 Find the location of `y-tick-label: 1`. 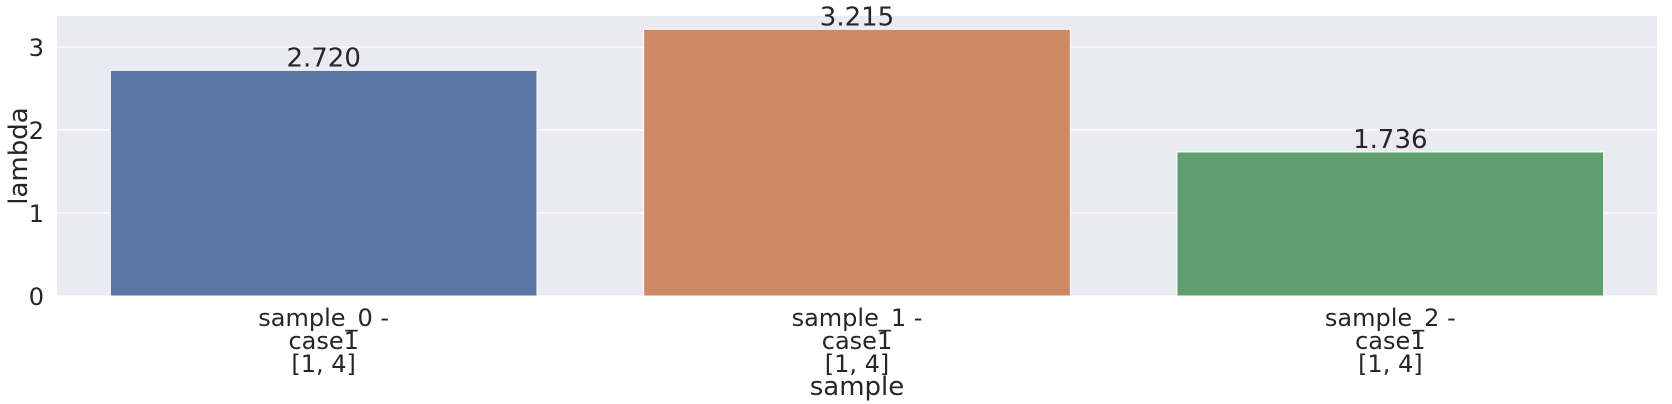

y-tick-label: 1 is located at coordinates (36, 214).